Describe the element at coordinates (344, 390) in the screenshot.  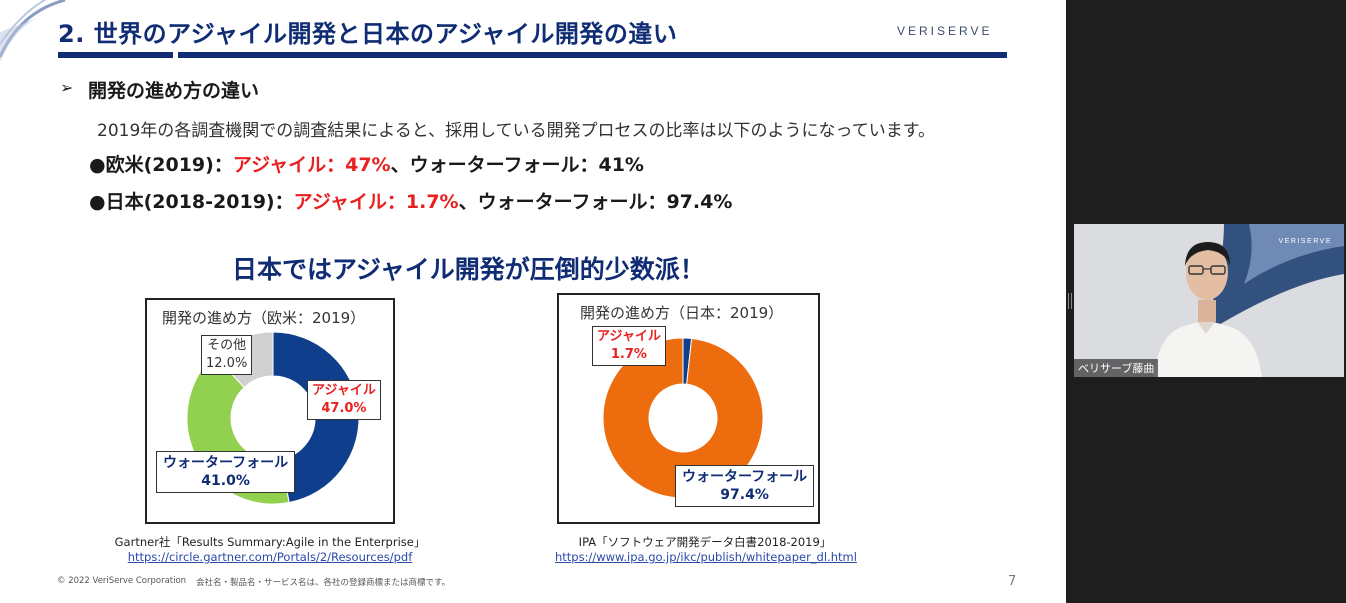
I see `chart-western-label-agile-name: アジャイル` at that location.